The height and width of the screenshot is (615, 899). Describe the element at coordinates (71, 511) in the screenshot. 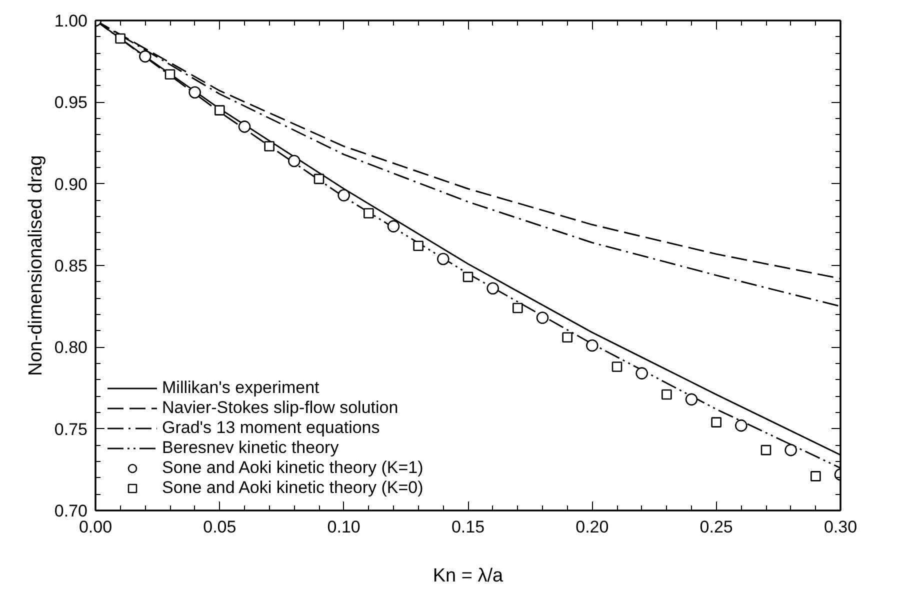

I see `y-tick-label: 0.70` at that location.